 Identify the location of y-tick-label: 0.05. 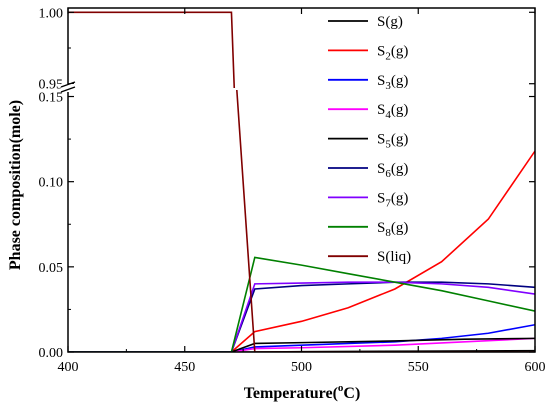
(51, 268).